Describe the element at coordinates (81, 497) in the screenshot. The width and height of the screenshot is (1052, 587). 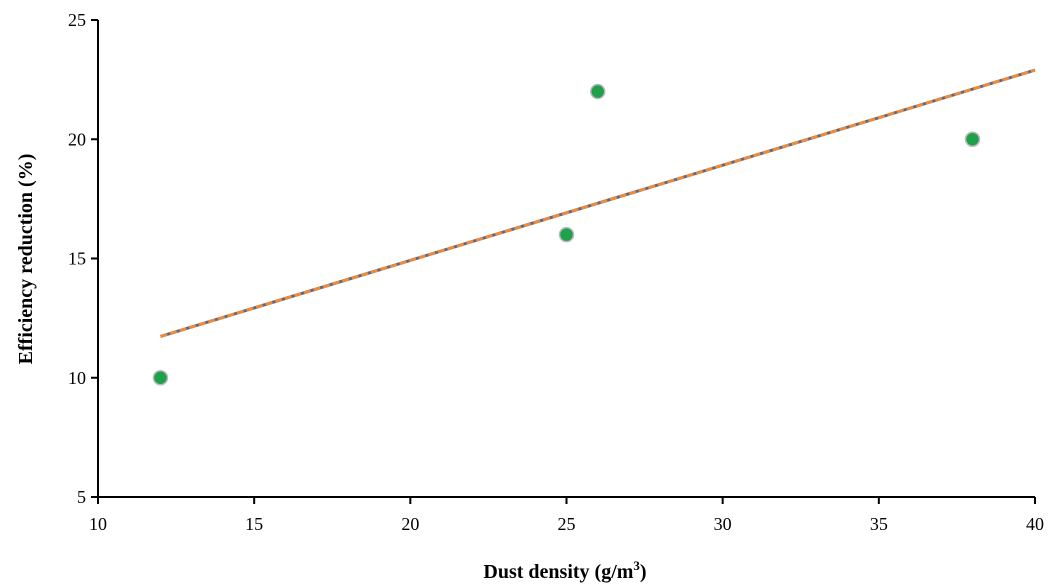
I see `y-tick-label: 5` at that location.